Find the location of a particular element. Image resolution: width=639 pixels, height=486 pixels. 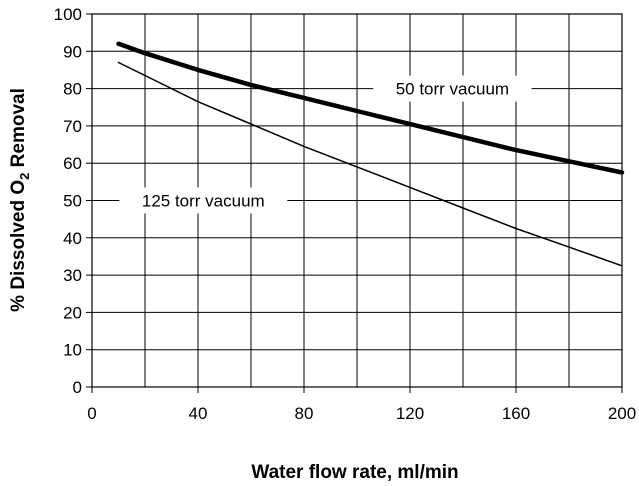

y-tick-label: 100 is located at coordinates (68, 14).